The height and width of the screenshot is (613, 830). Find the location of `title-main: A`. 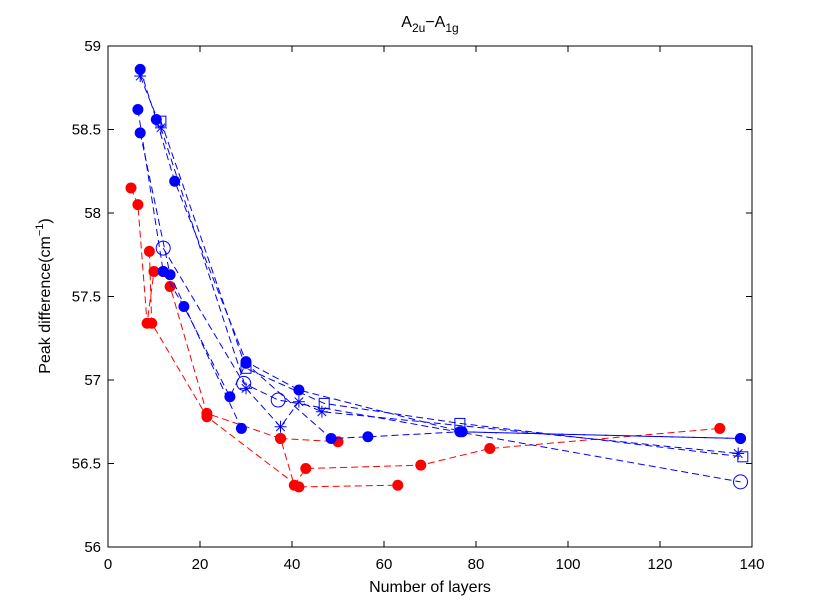

title-main: A is located at coordinates (406, 22).